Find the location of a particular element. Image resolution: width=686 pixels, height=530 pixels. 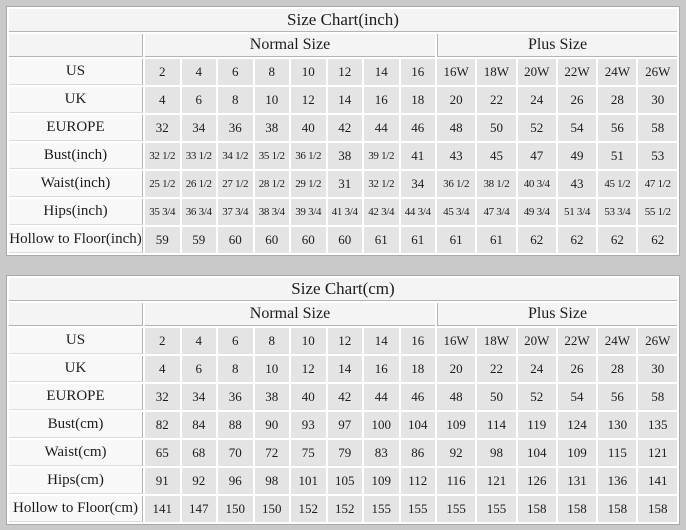

size-cell: 46 is located at coordinates (417, 128).